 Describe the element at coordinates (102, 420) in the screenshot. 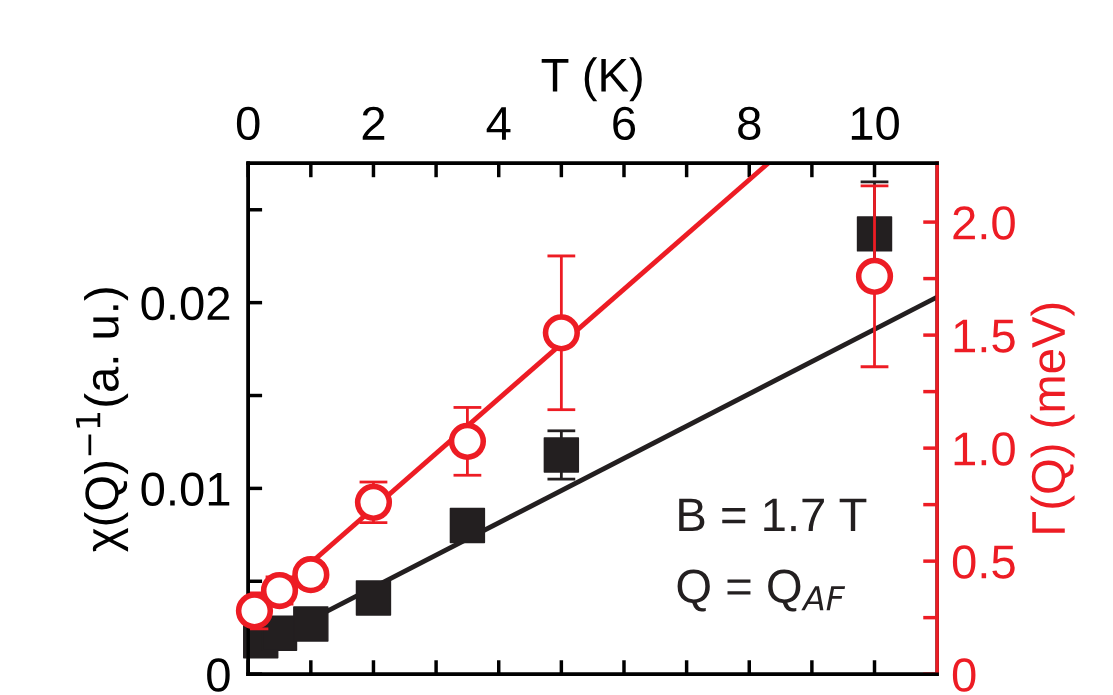

I see `y-axis-title: χ(Q)$^{−1}$(a. u.)` at that location.